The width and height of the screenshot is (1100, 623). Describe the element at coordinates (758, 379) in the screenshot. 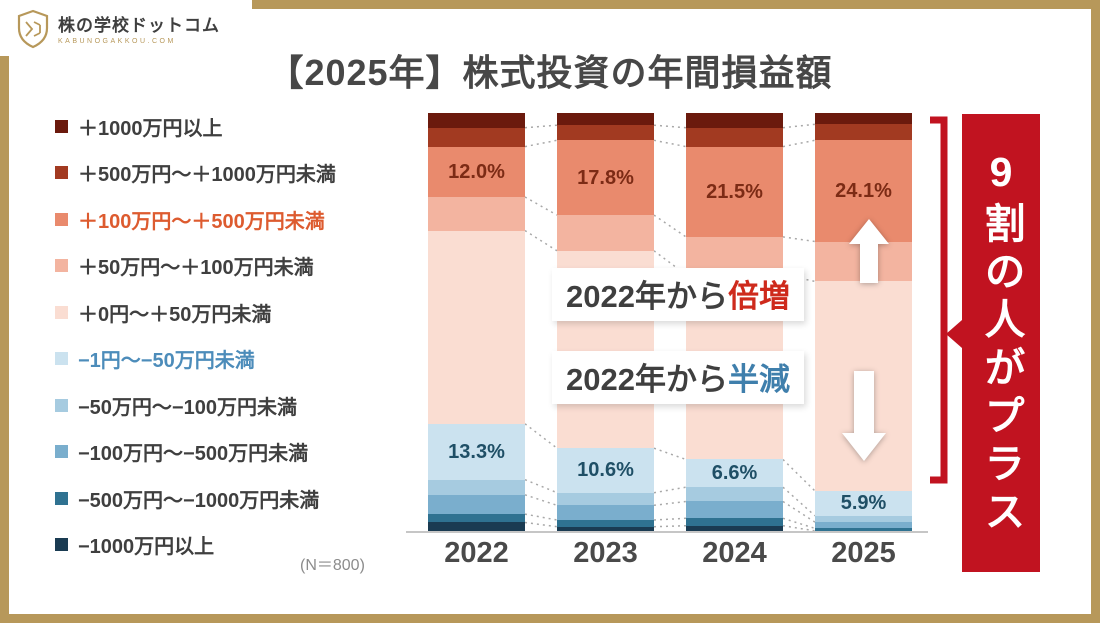

I see `annotation-halved-highlight: 半減` at that location.